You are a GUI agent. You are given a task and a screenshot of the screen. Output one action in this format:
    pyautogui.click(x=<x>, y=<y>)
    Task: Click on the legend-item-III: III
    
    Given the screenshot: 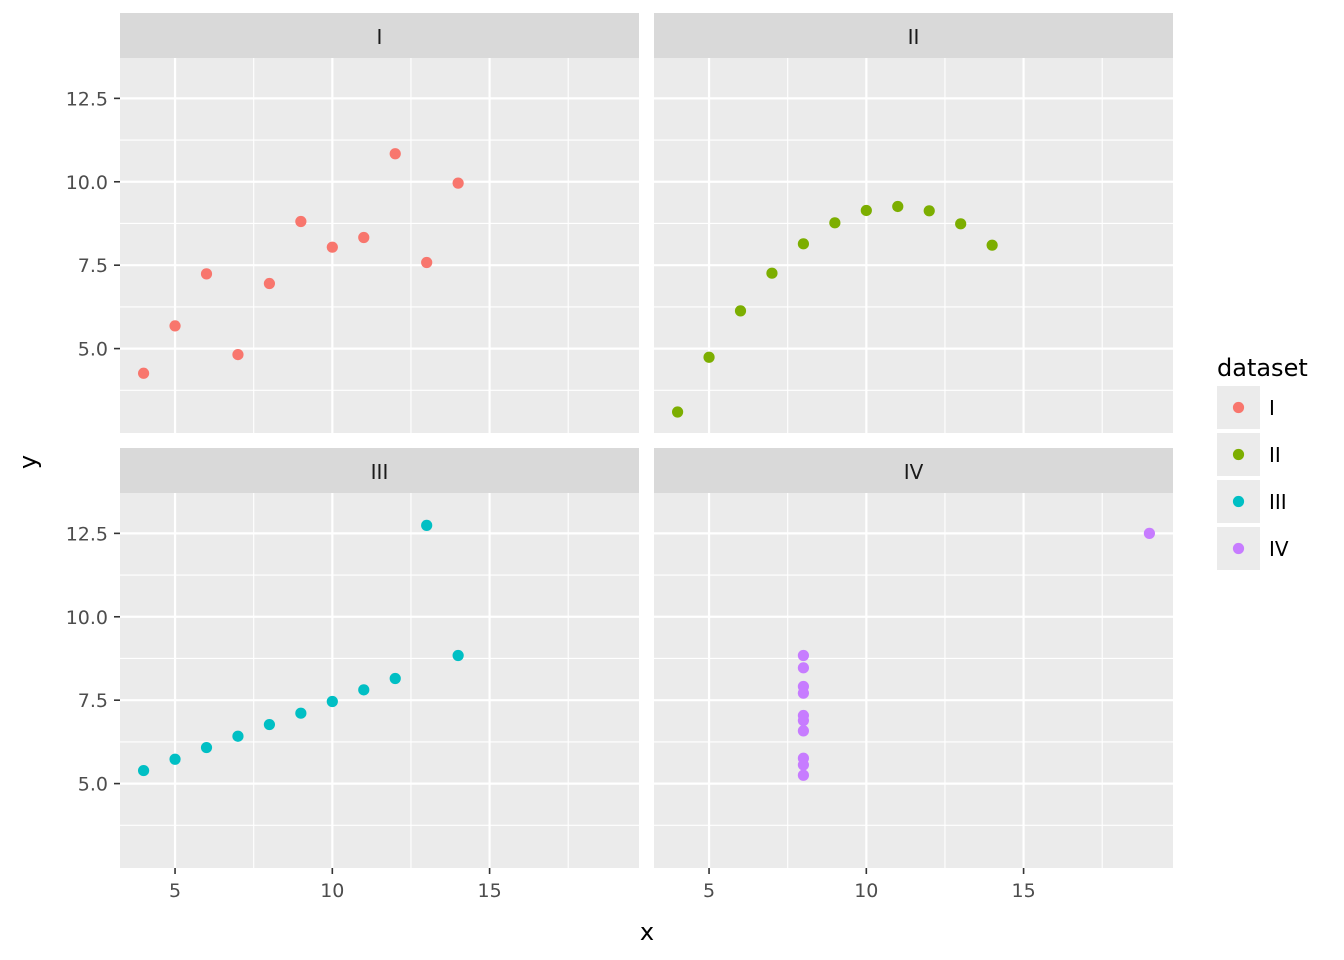 What is the action you would take?
    pyautogui.click(x=1252, y=501)
    